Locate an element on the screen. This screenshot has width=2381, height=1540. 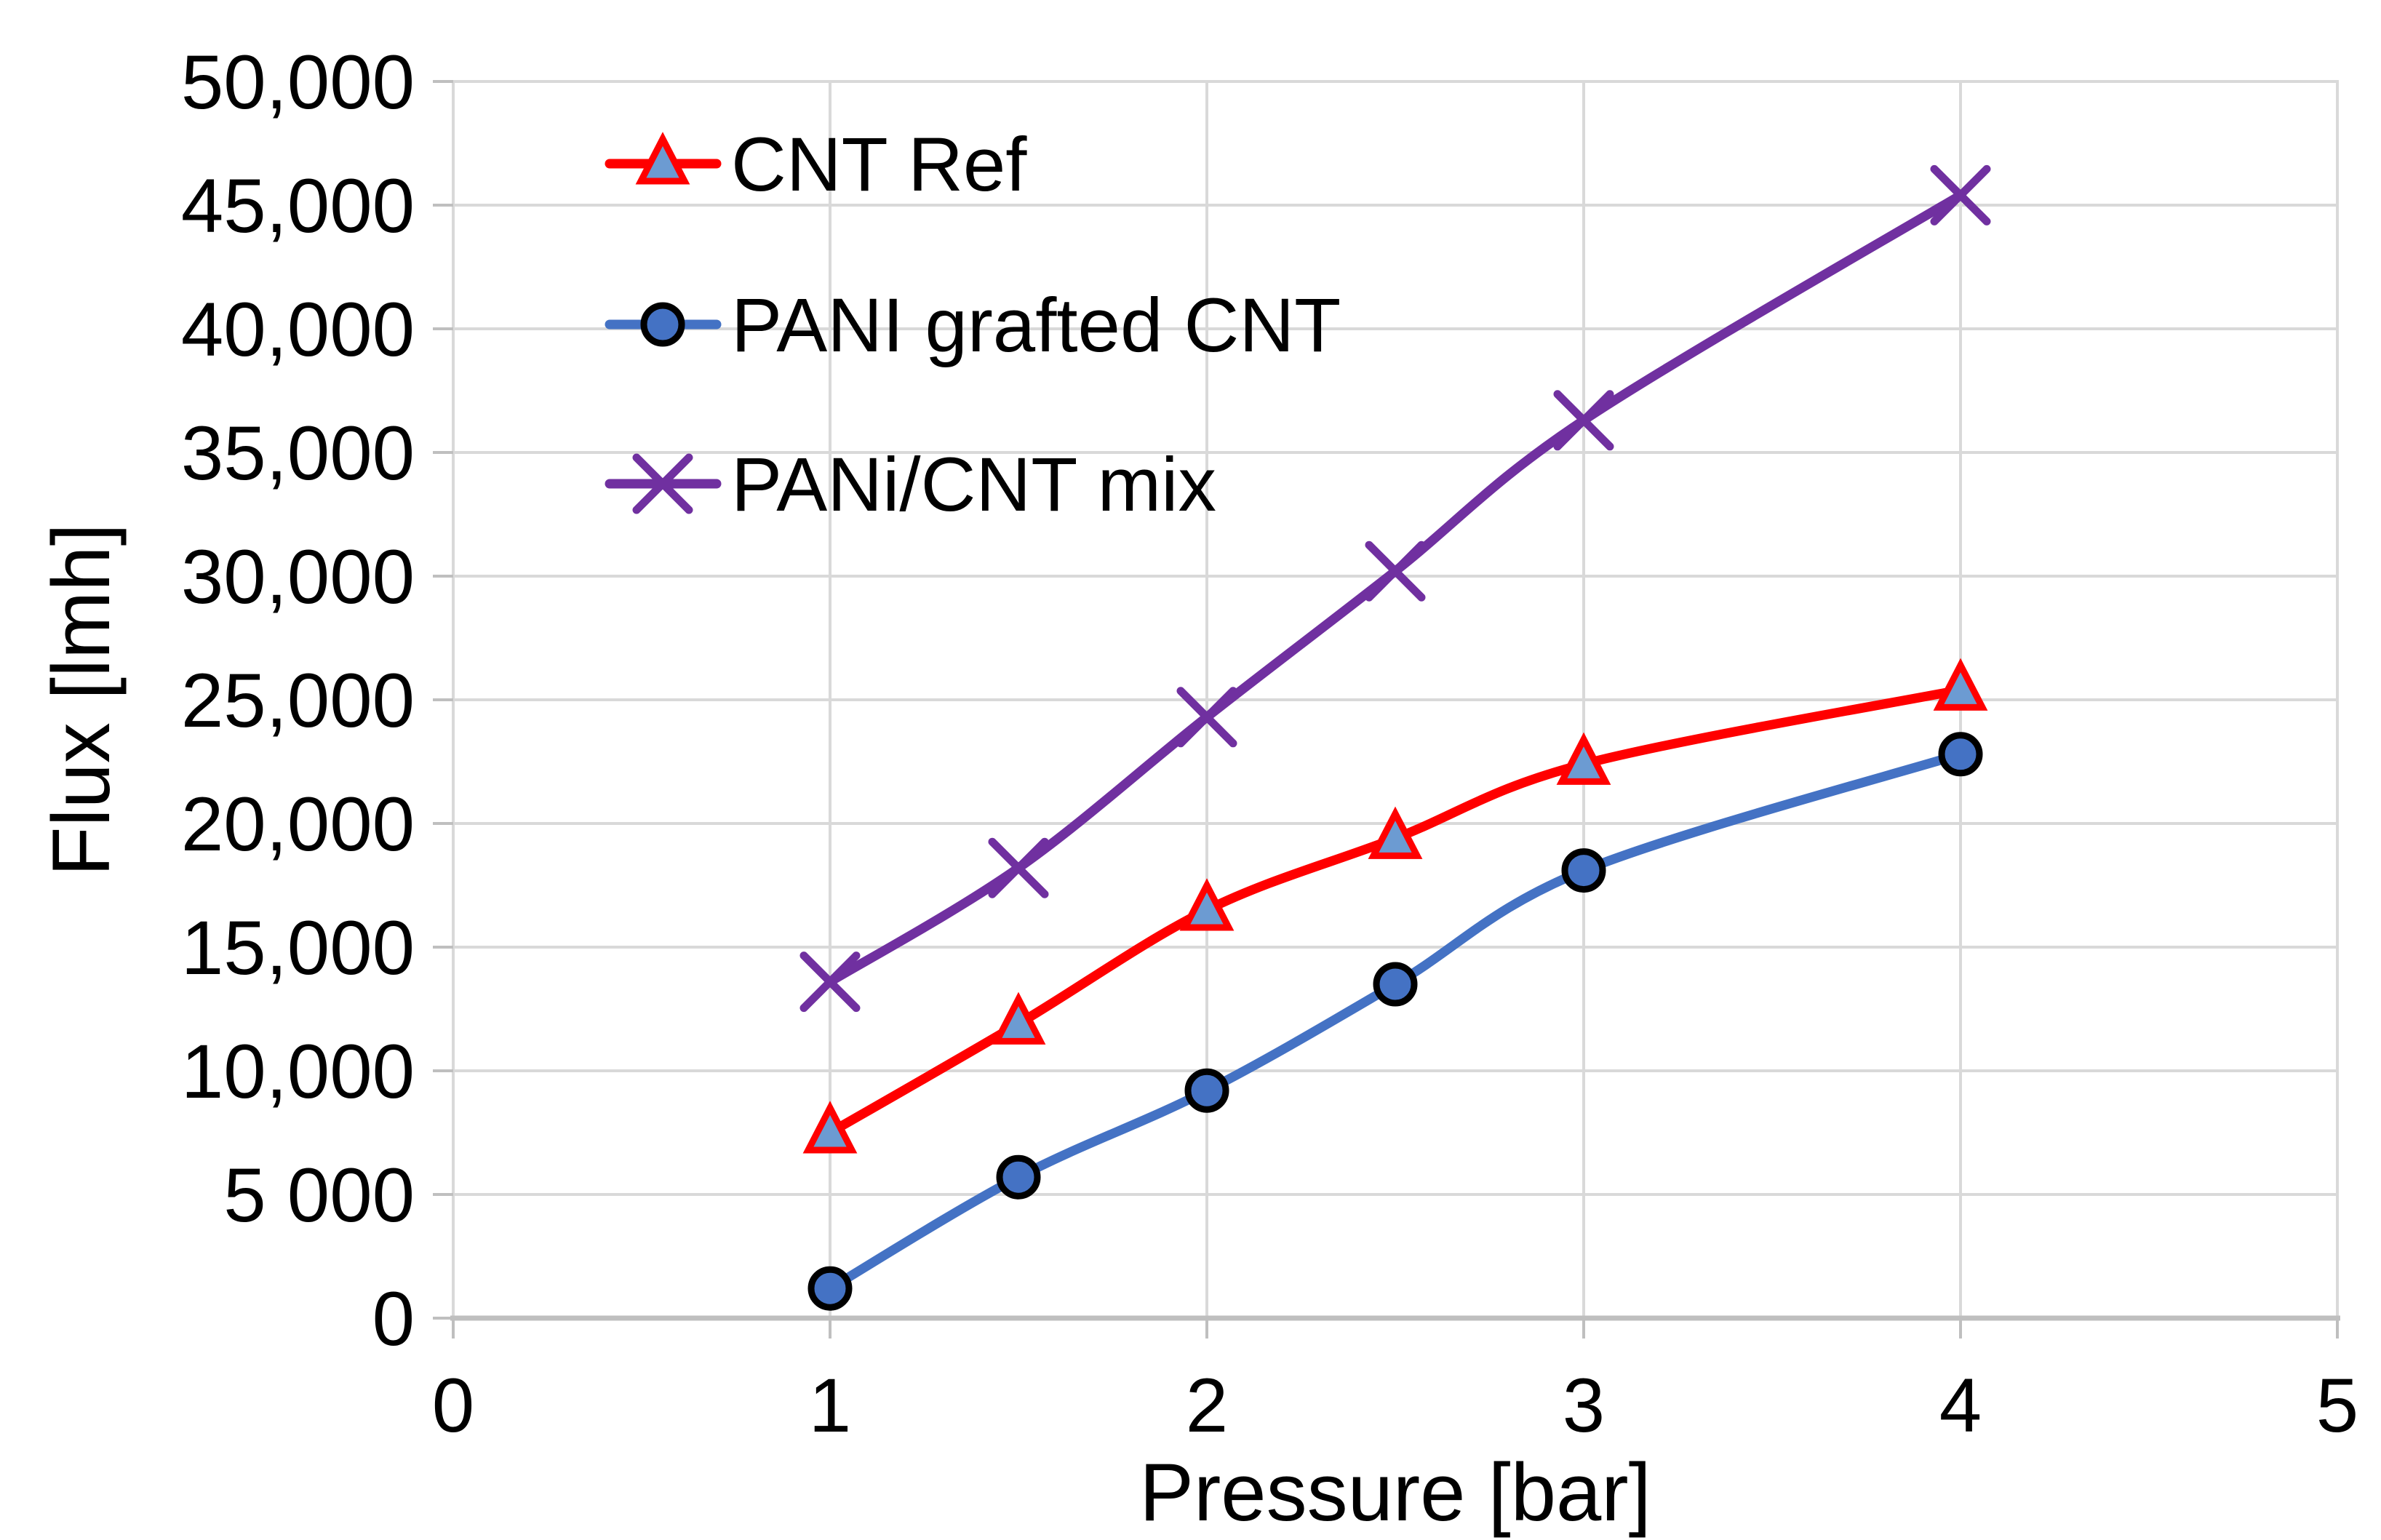
series-line-cnt-ref is located at coordinates (1395, 912).